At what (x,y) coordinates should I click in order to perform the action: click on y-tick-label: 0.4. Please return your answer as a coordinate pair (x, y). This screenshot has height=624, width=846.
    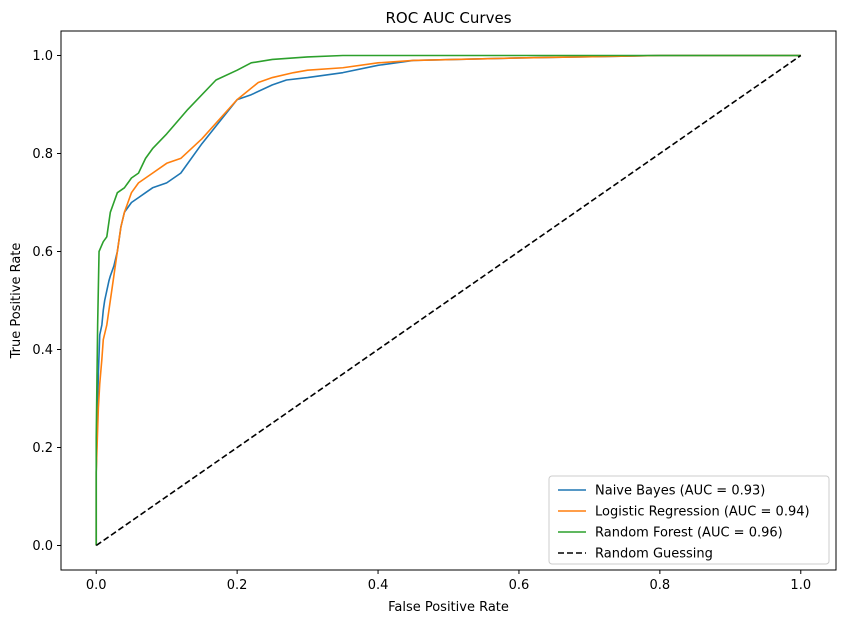
    Looking at the image, I should click on (42, 350).